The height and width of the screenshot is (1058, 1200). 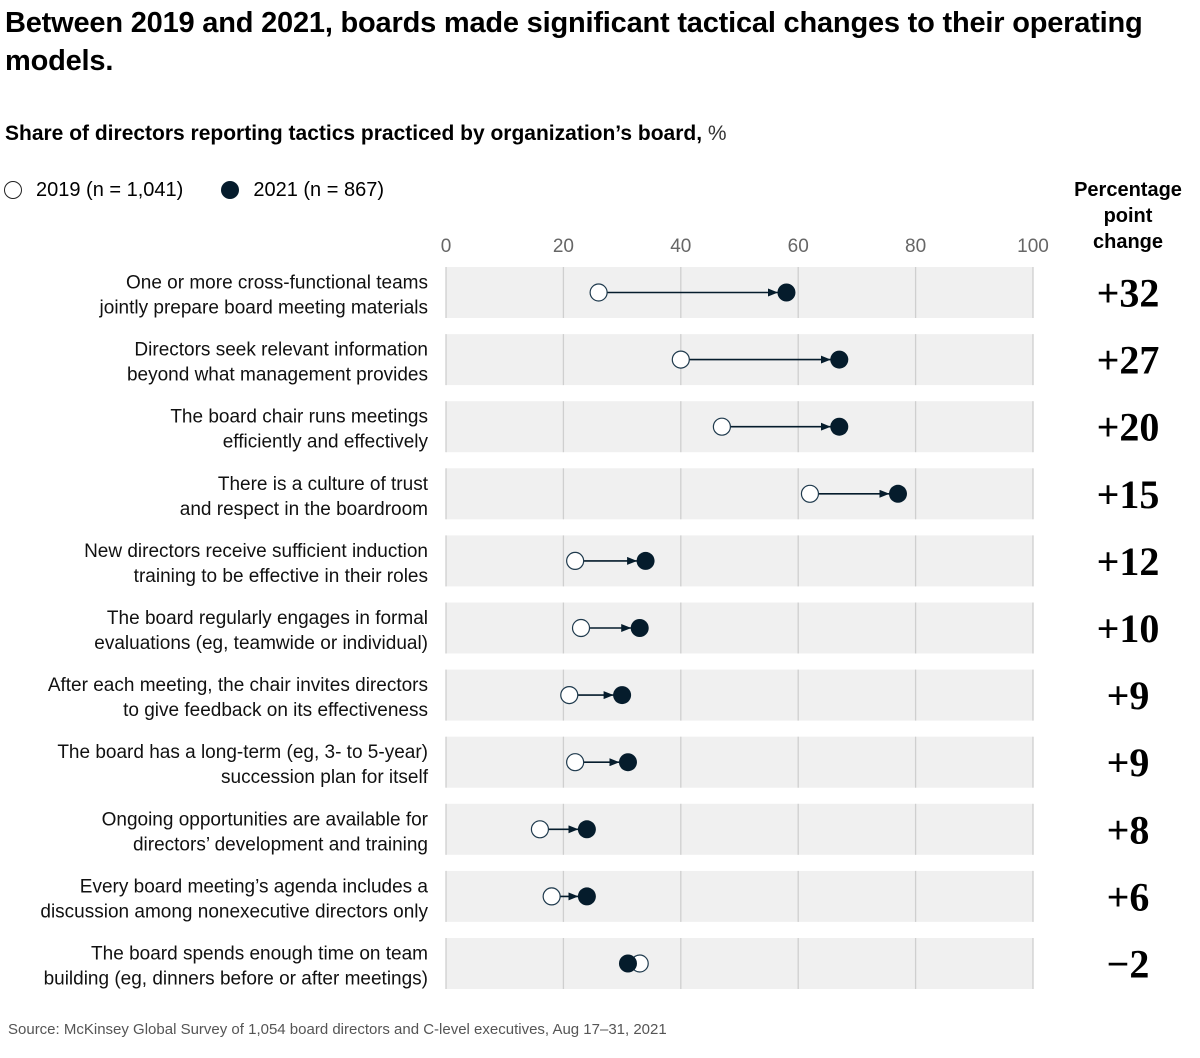 What do you see at coordinates (263, 308) in the screenshot?
I see `row-label-line: jointly prepare board meeting materials` at bounding box center [263, 308].